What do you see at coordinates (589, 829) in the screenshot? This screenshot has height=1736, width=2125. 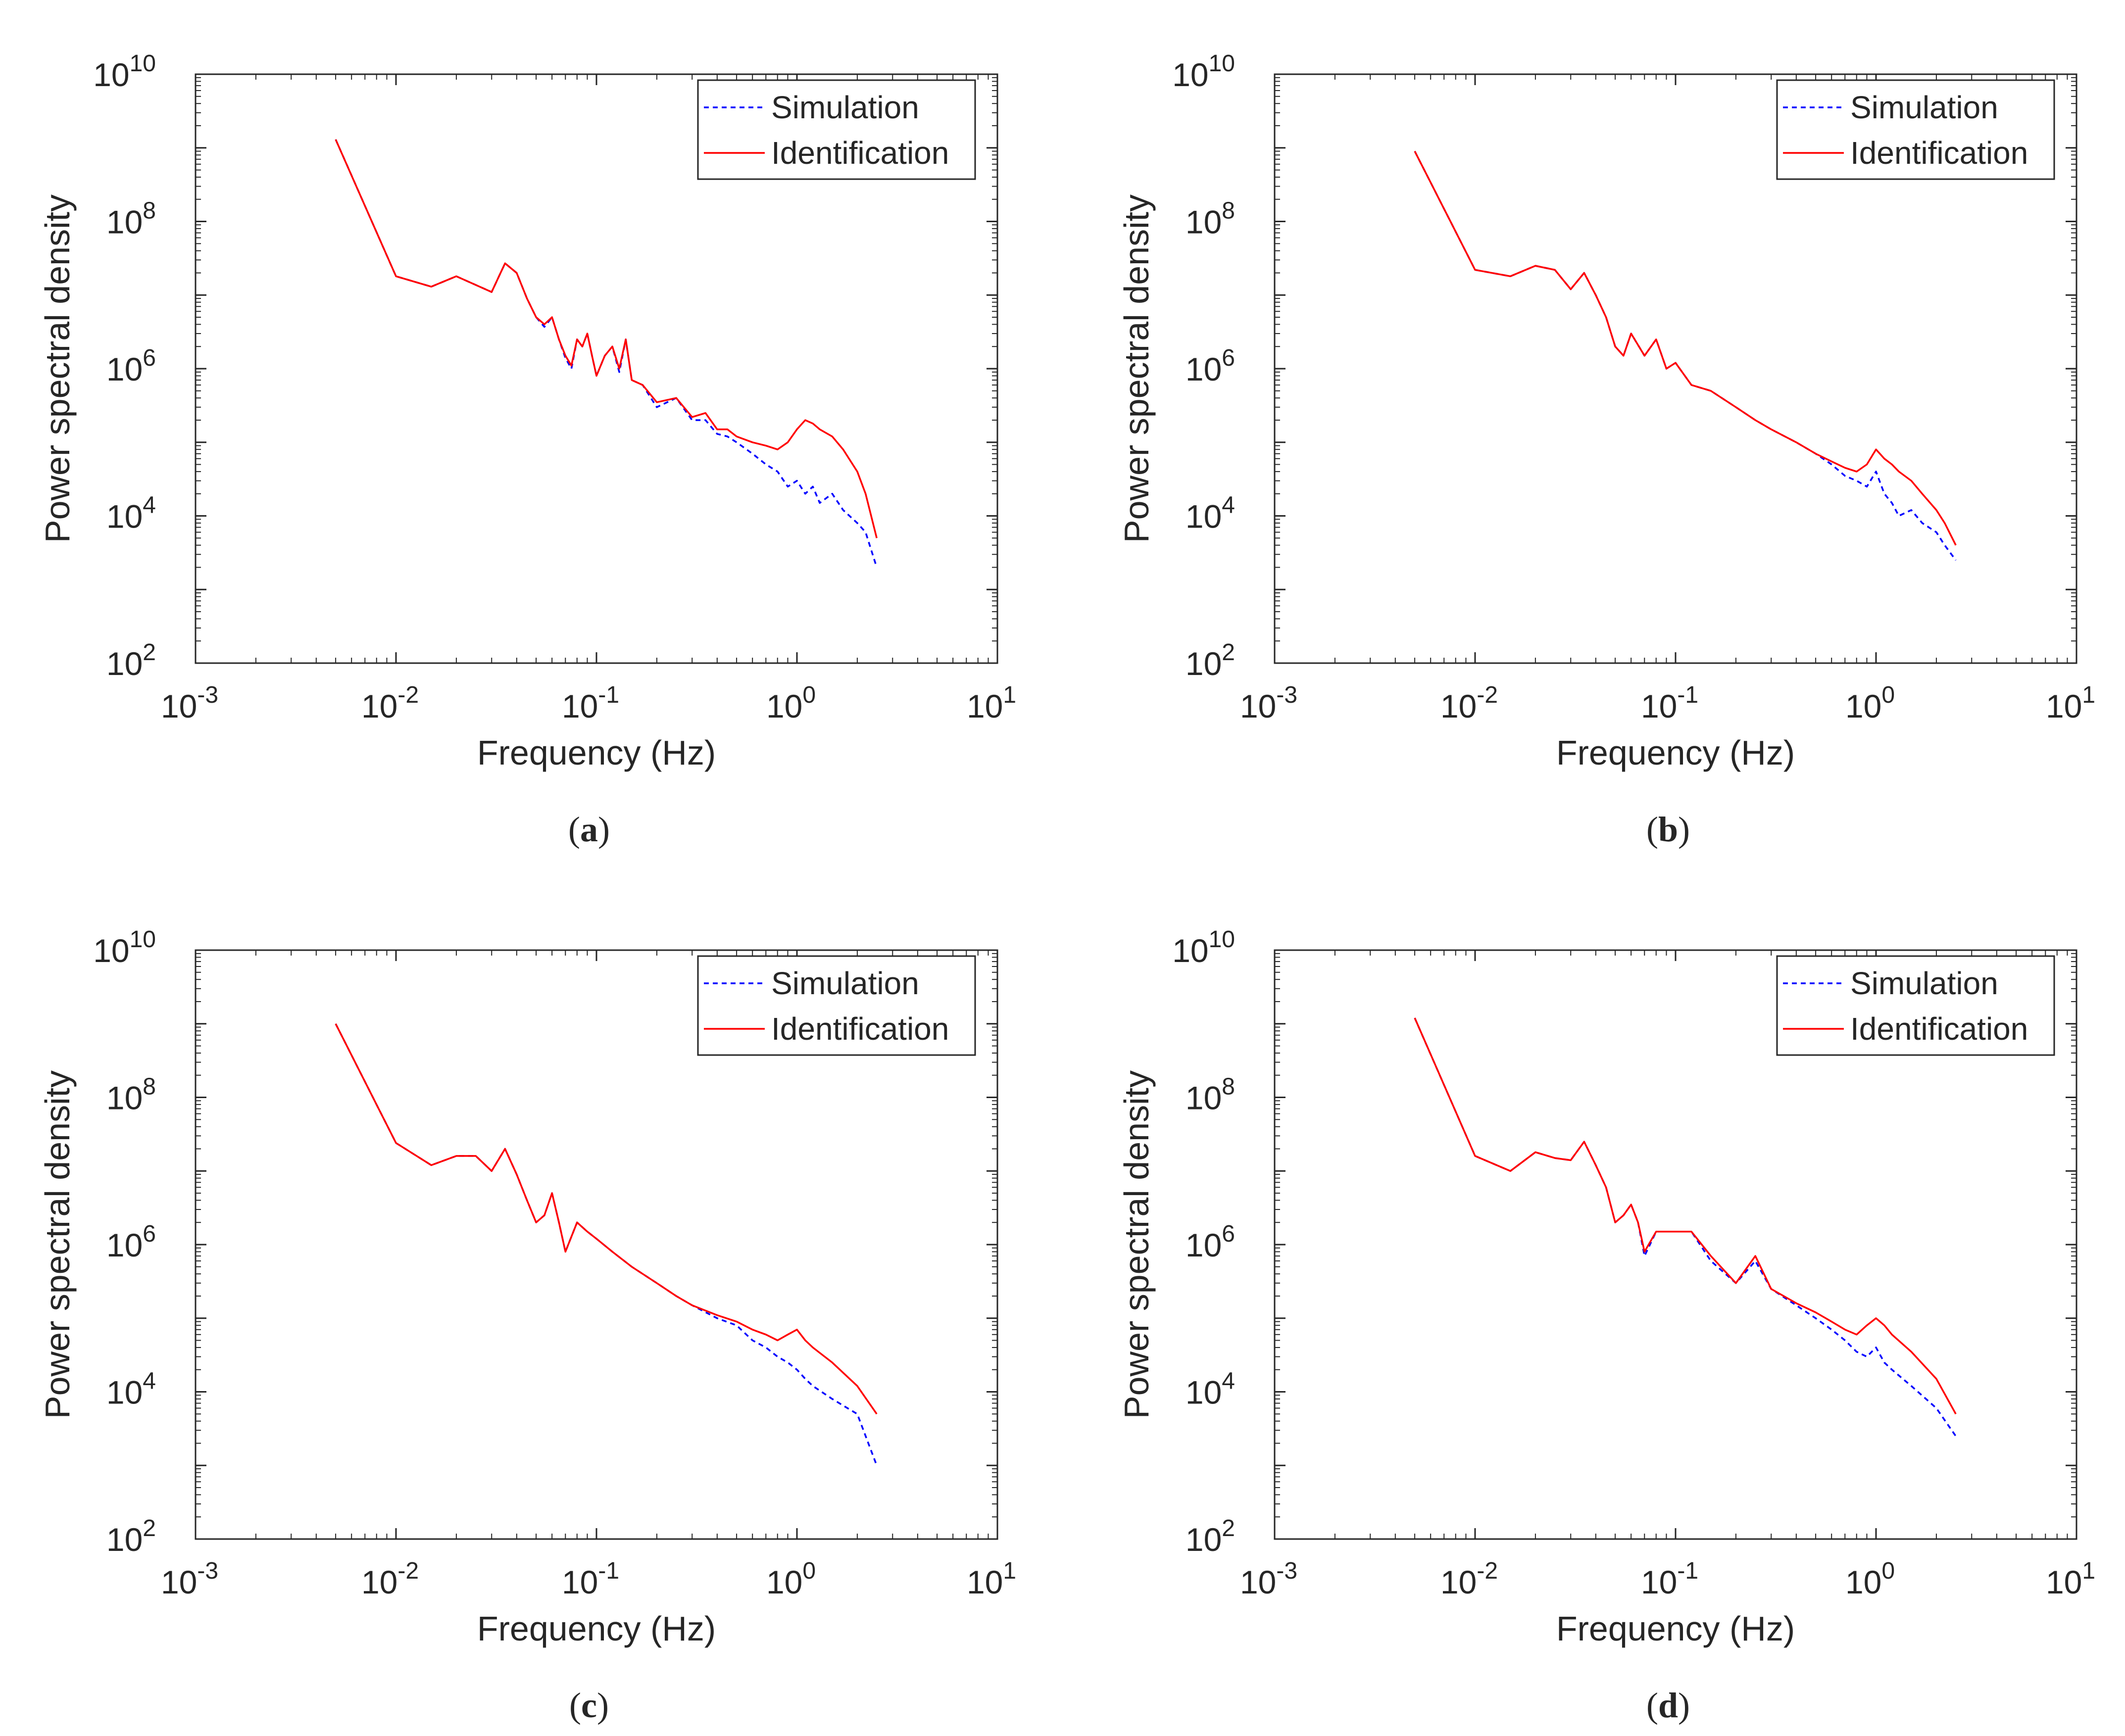 I see `panel-caption: (a)` at bounding box center [589, 829].